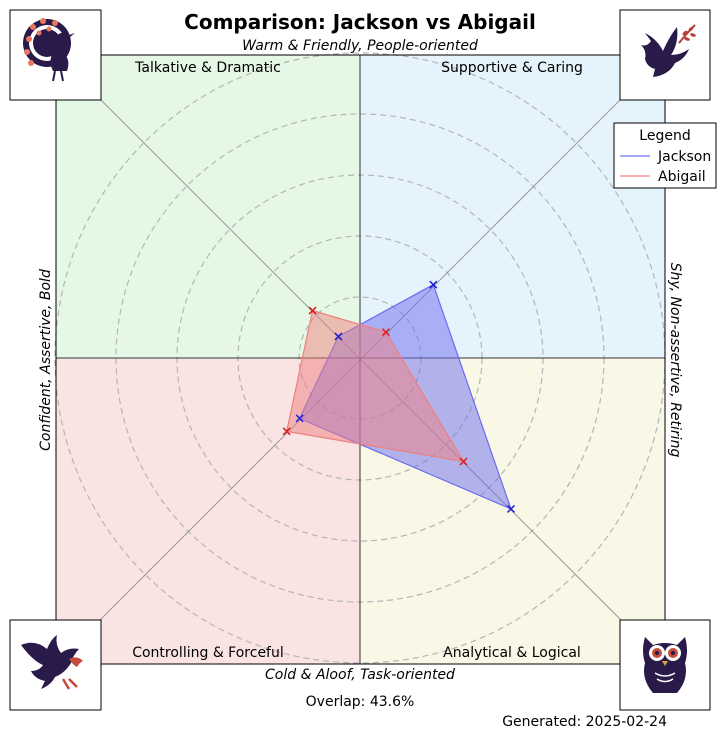 This screenshot has width=726, height=739. Describe the element at coordinates (675, 360) in the screenshot. I see `right-axis-label: Shy, Non-assertive, Retiring` at that location.